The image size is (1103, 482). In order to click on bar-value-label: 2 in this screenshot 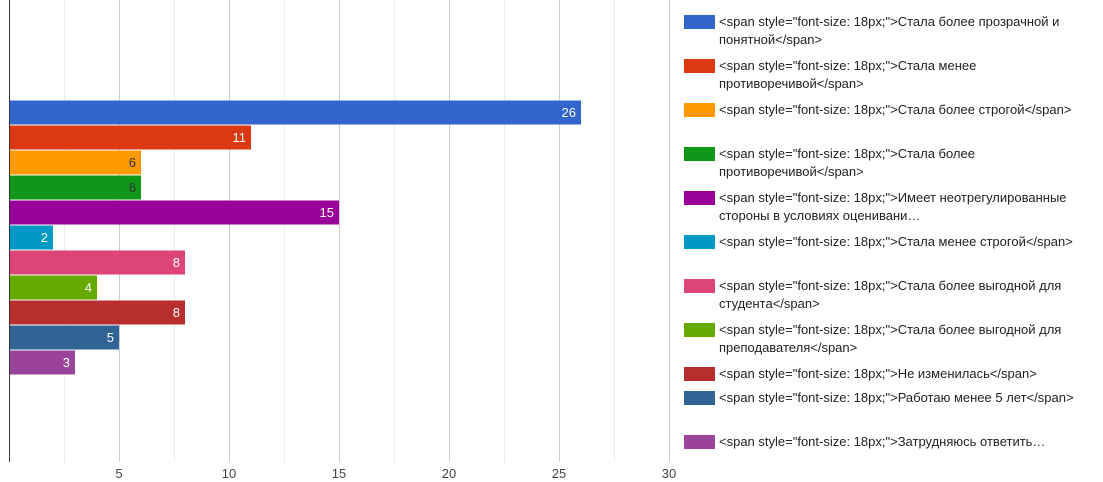, I will do `click(44, 237)`.